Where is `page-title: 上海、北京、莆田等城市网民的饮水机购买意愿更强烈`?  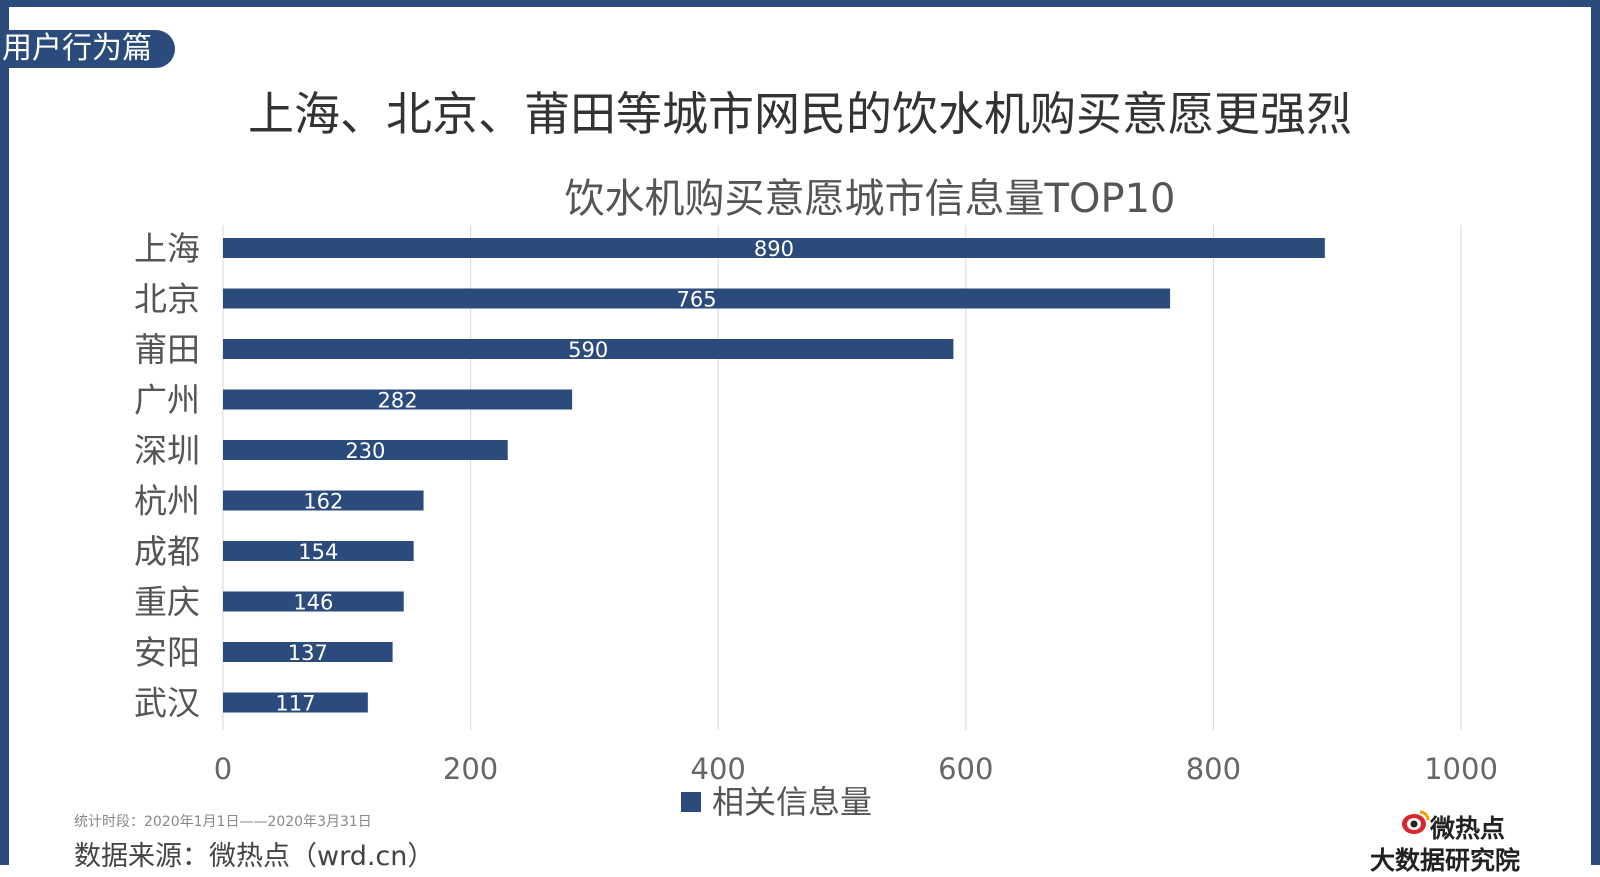
page-title: 上海、北京、莆田等城市网民的饮水机购买意愿更强烈 is located at coordinates (800, 114).